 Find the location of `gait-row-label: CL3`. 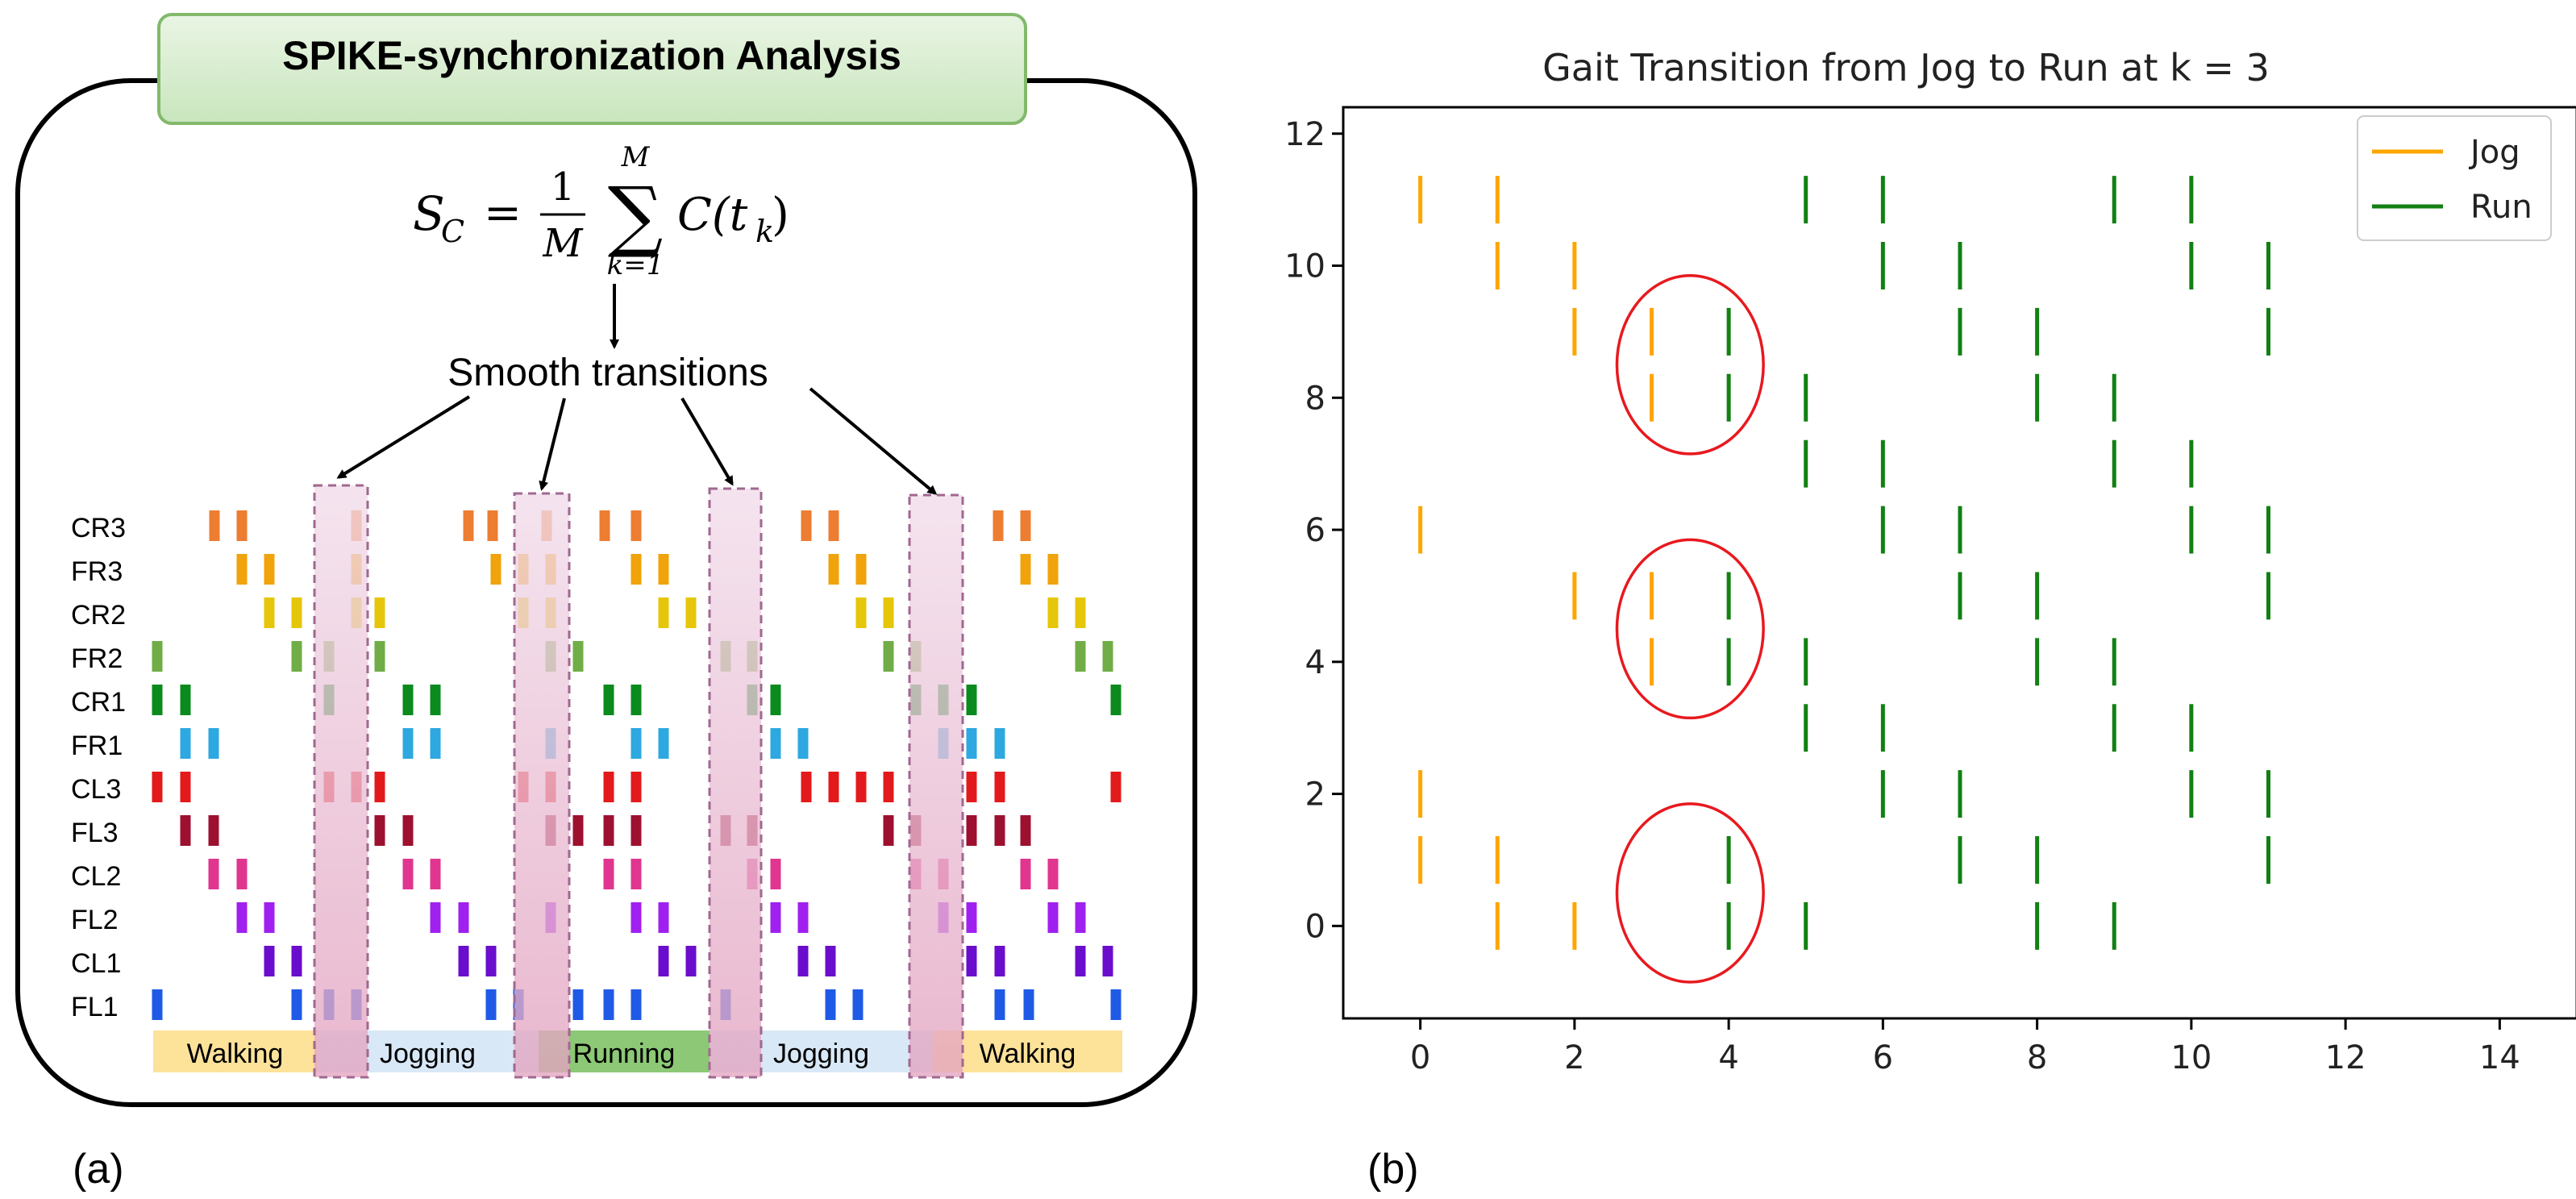

gait-row-label: CL3 is located at coordinates (96, 790).